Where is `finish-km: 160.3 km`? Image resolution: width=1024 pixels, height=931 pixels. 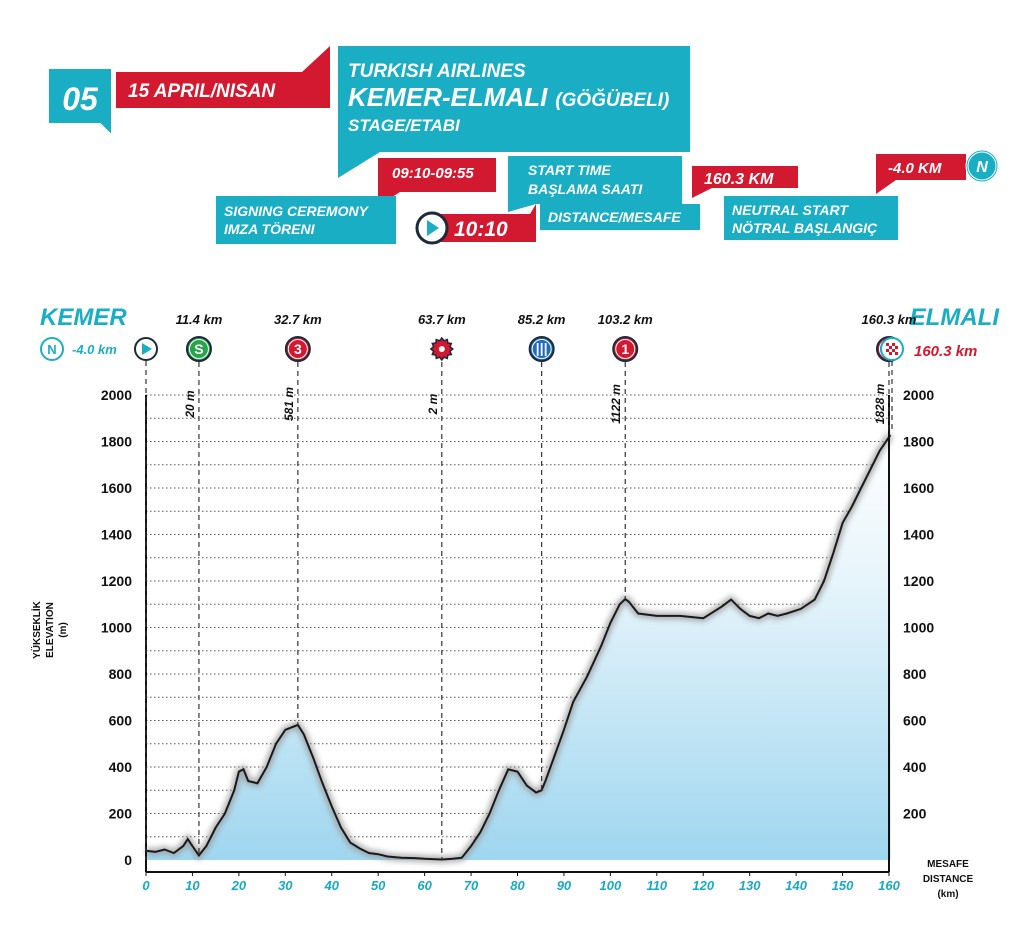
finish-km: 160.3 km is located at coordinates (945, 351).